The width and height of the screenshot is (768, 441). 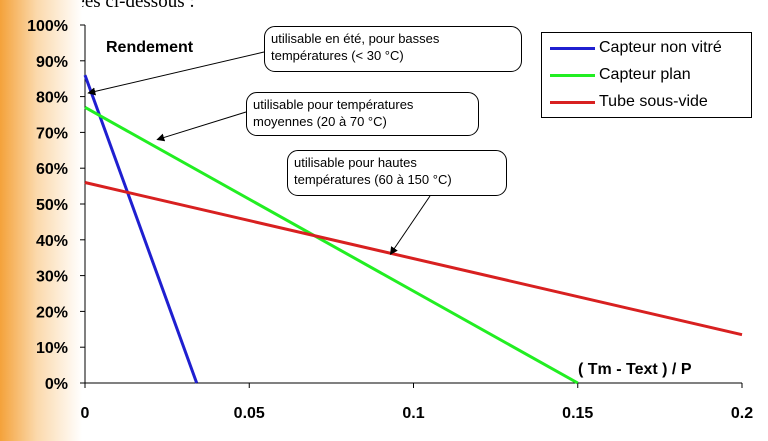 I want to click on legend-item-tube-sous-vide: Tube sous-vide, so click(x=629, y=102).